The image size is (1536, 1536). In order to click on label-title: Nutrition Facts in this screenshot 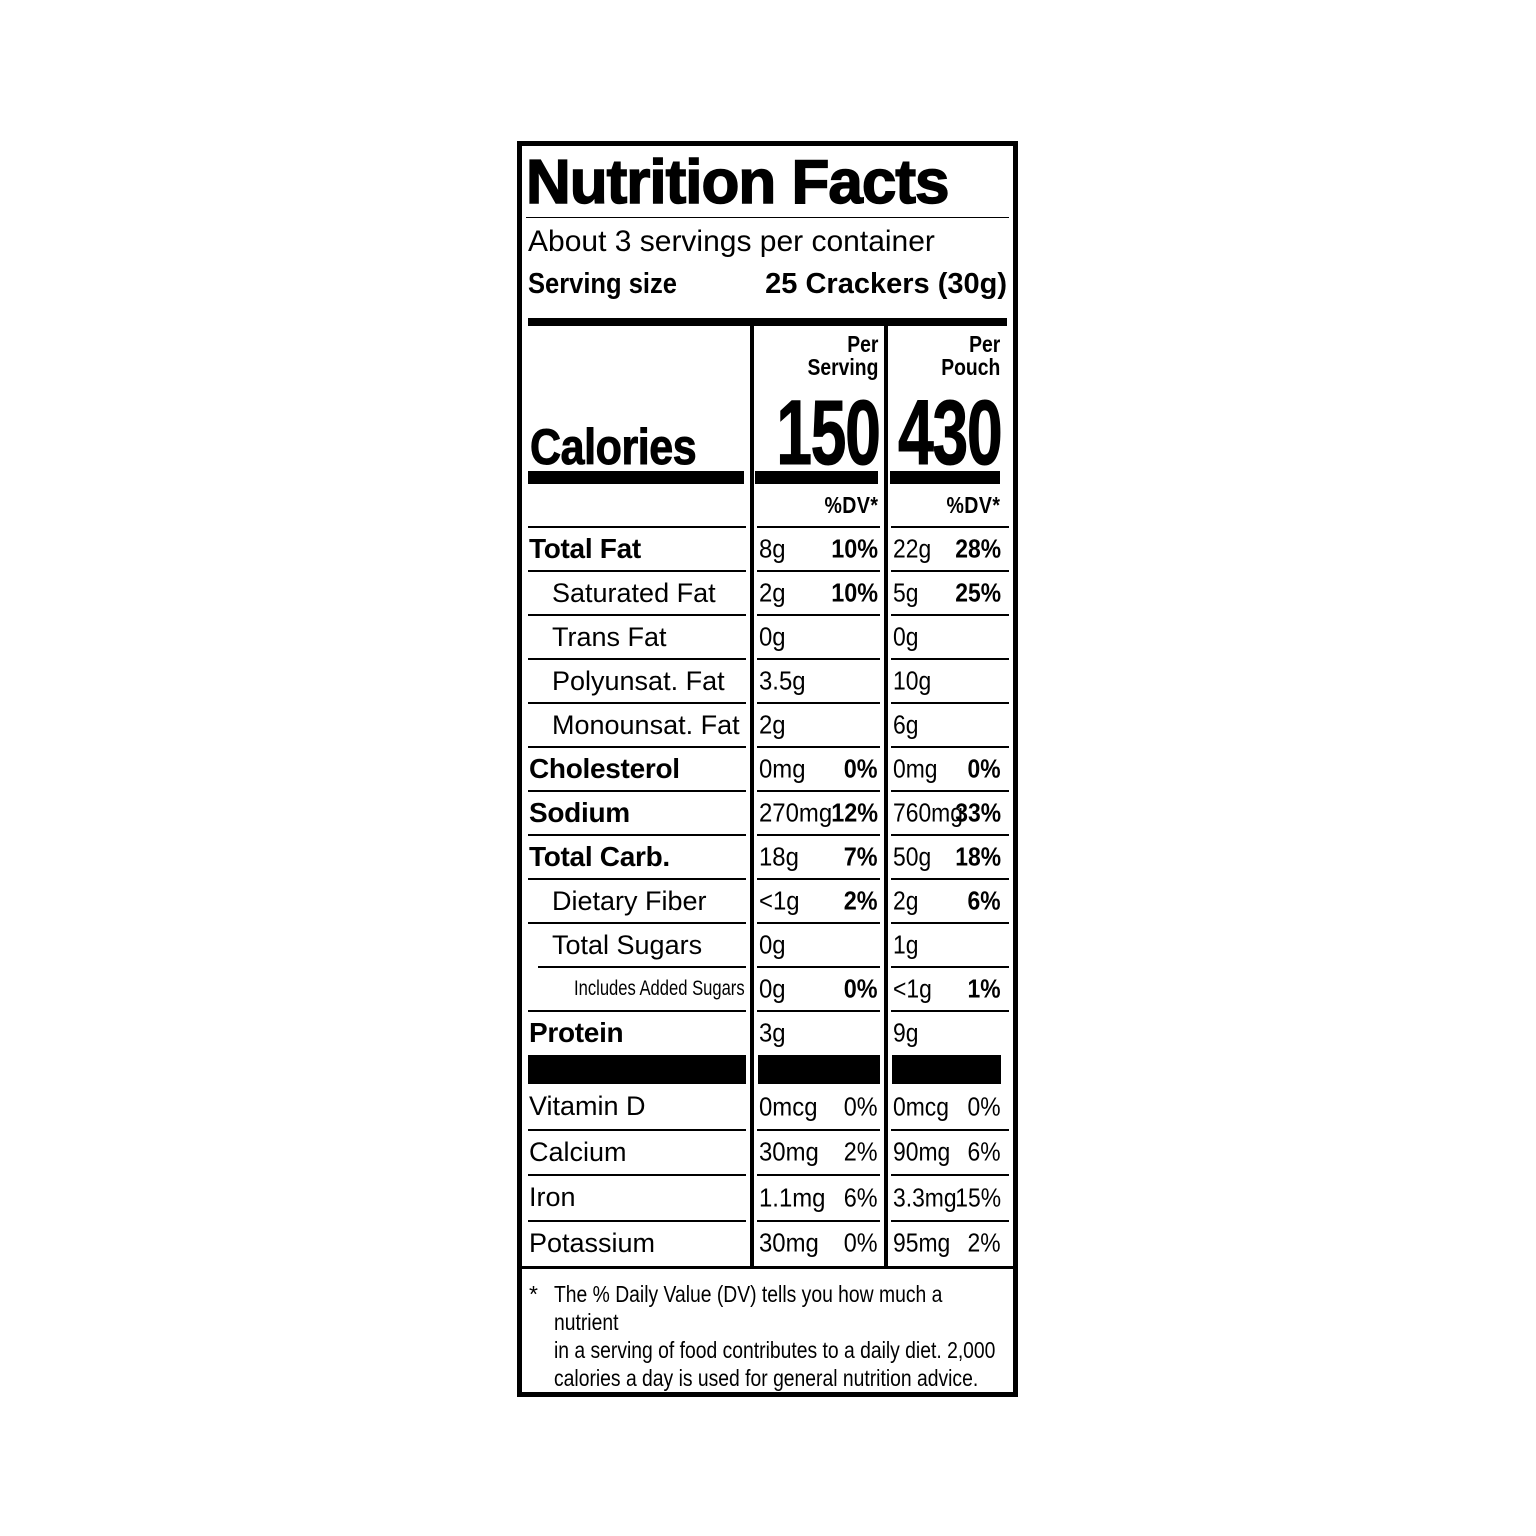, I will do `click(737, 182)`.